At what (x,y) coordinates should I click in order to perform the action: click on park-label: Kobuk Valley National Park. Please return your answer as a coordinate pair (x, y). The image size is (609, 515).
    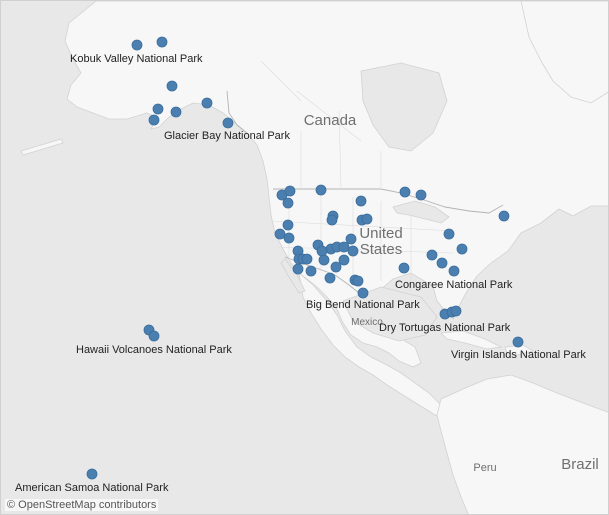
    Looking at the image, I should click on (136, 59).